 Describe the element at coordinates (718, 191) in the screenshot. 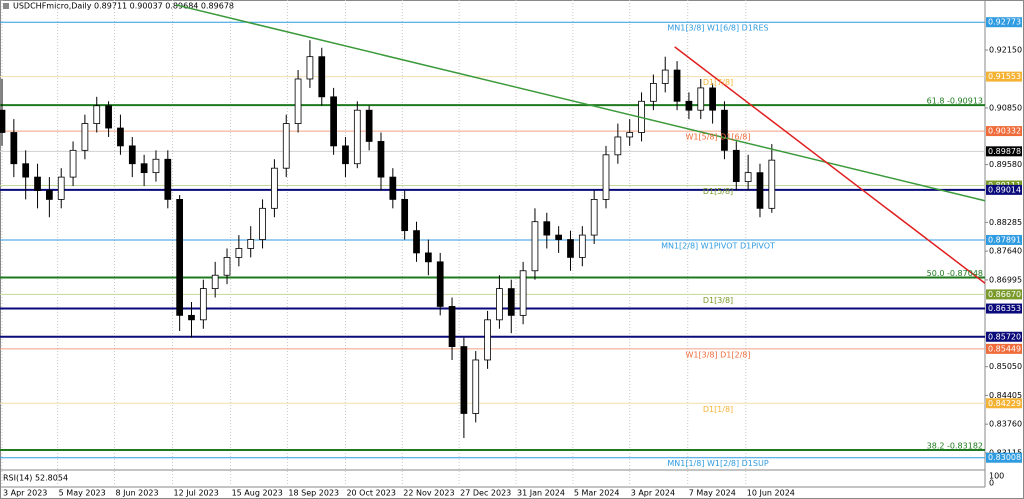

I see `level-text: D1[5/8]` at that location.